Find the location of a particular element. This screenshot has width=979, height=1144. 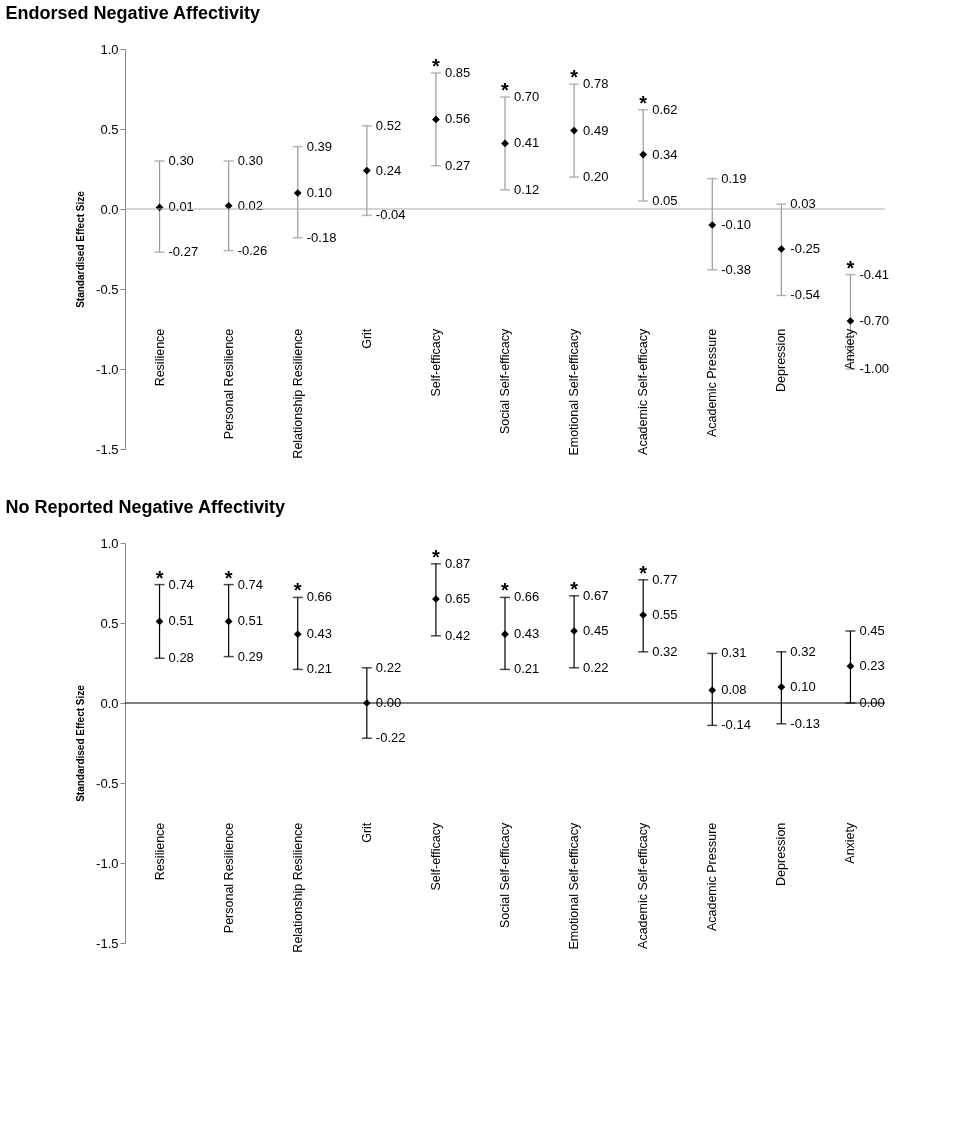

data-label: 0.34 is located at coordinates (665, 154).